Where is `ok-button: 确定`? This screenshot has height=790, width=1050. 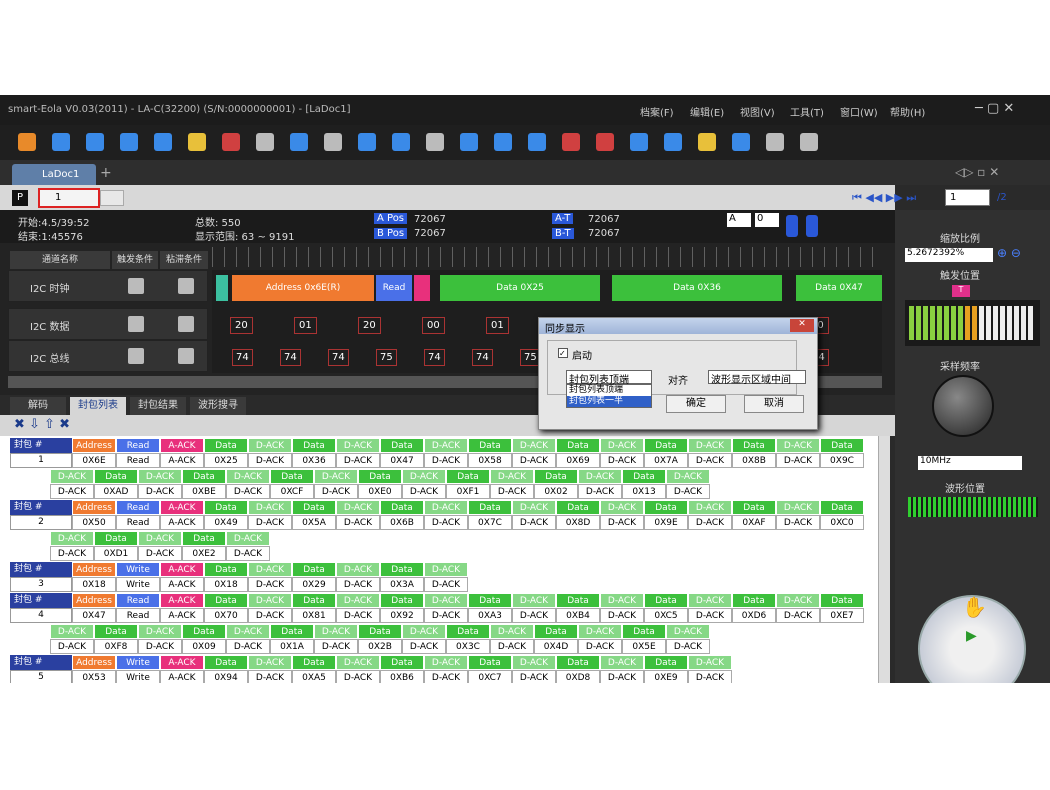
ok-button: 确定 is located at coordinates (696, 404).